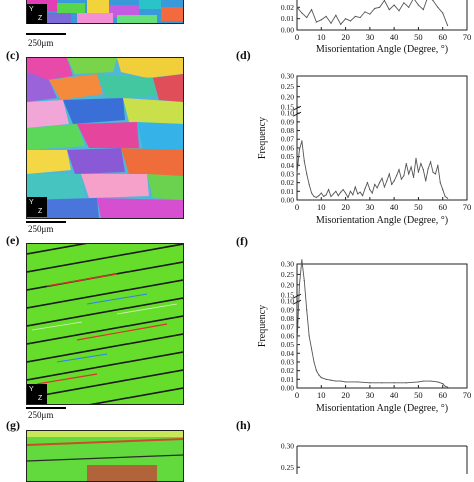 This screenshot has height=482, width=474. I want to click on y-tick-label: 0.20, so click(287, 96).